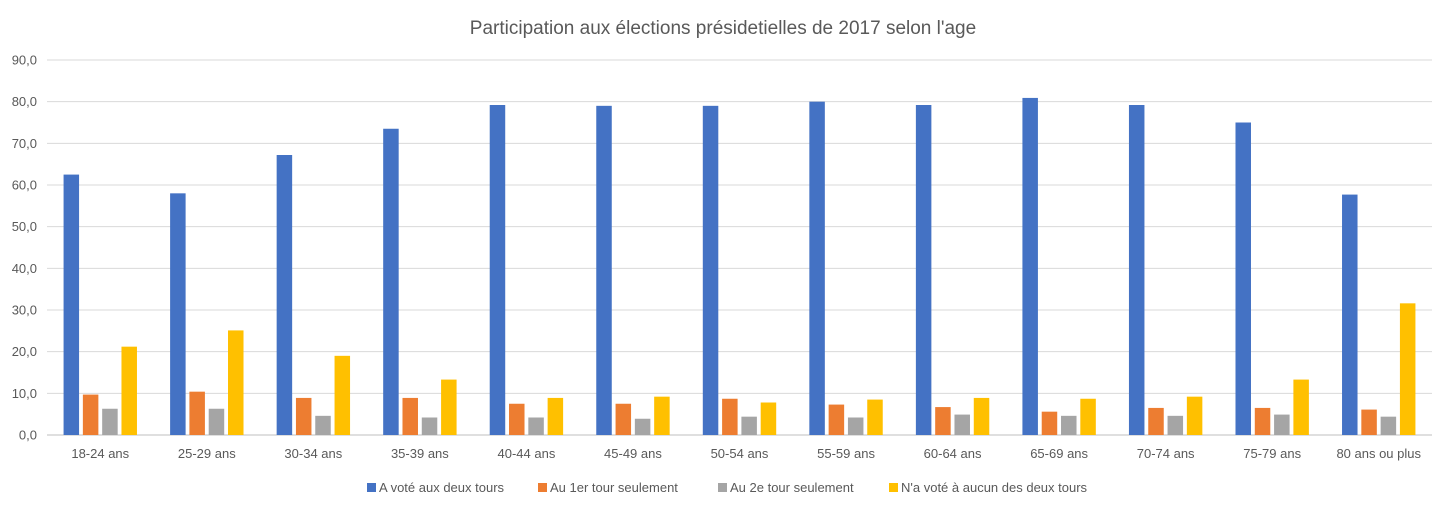  Describe the element at coordinates (207, 453) in the screenshot. I see `x-tick-label: 25-29 ans` at that location.